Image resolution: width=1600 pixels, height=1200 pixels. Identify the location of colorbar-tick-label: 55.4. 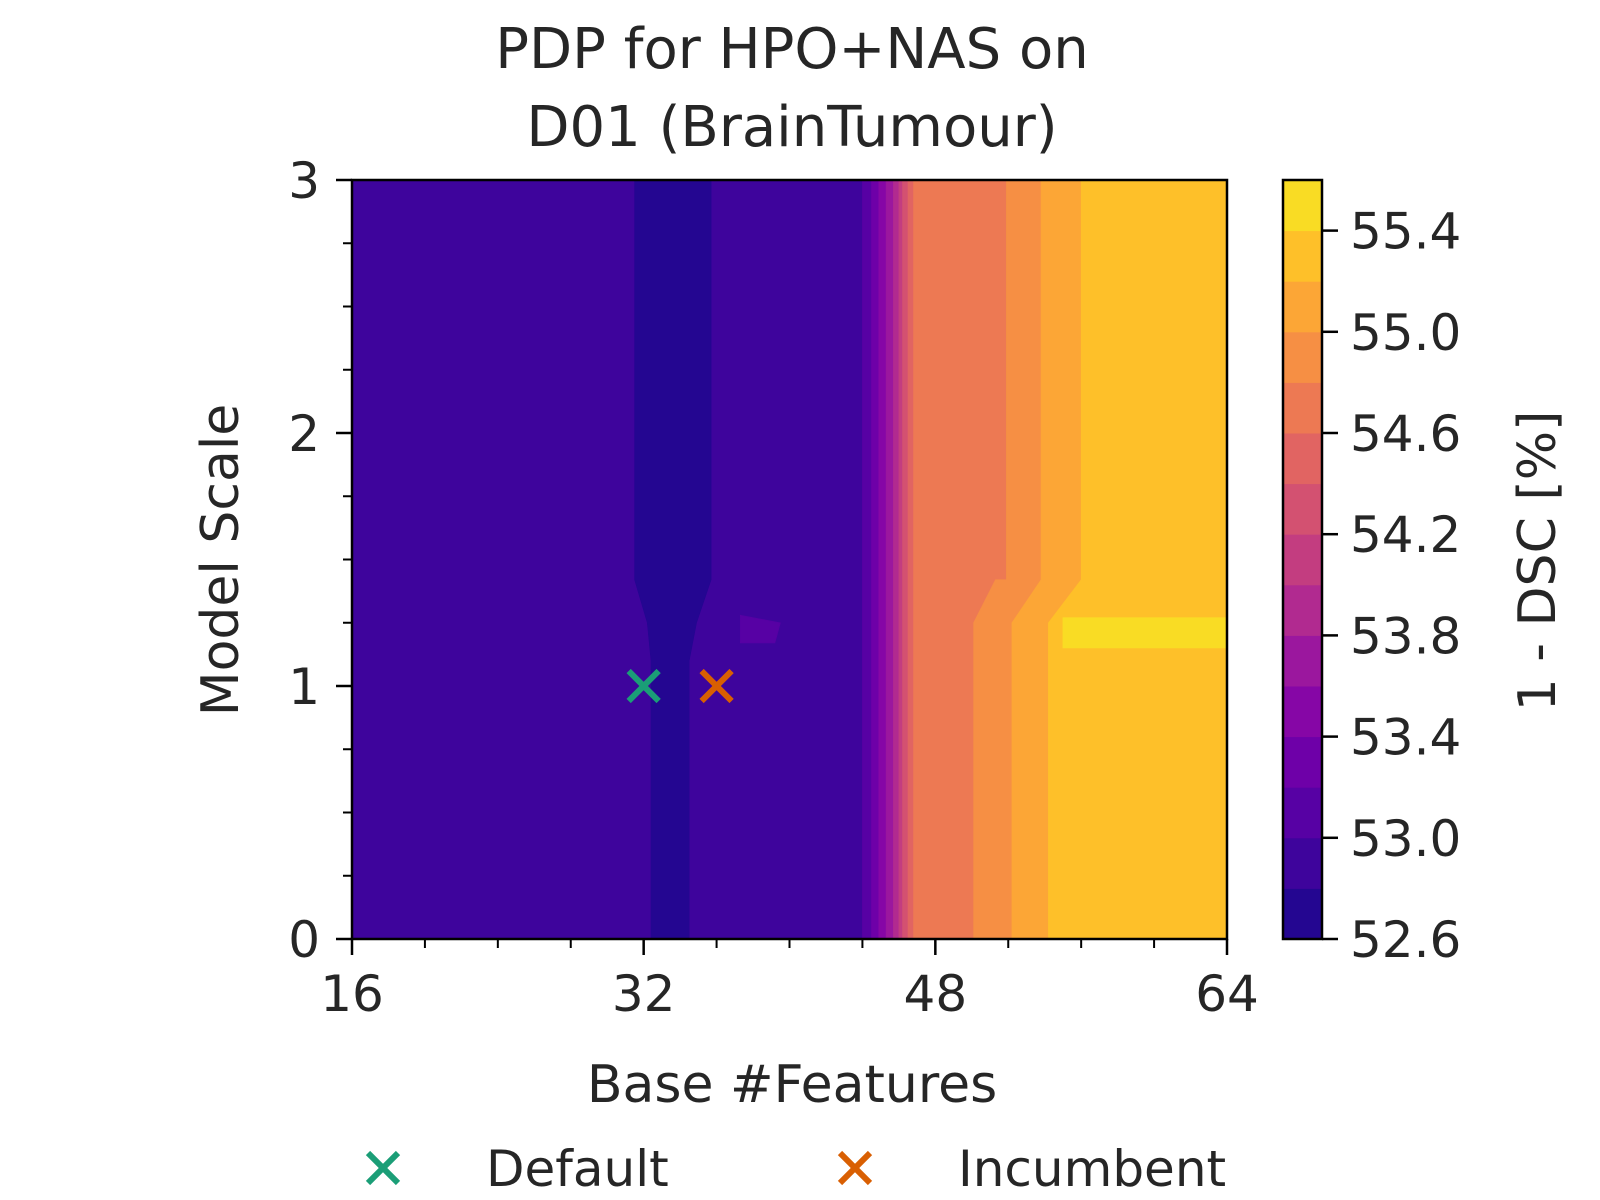
(1405, 232).